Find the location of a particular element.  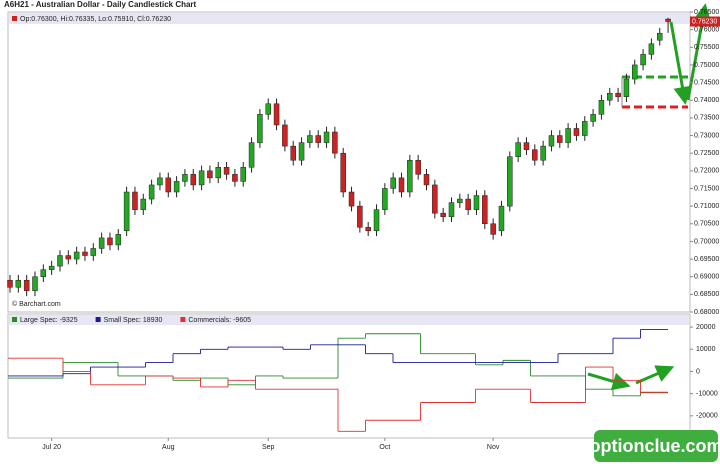

watermark: optionclue.com is located at coordinates (654, 446).